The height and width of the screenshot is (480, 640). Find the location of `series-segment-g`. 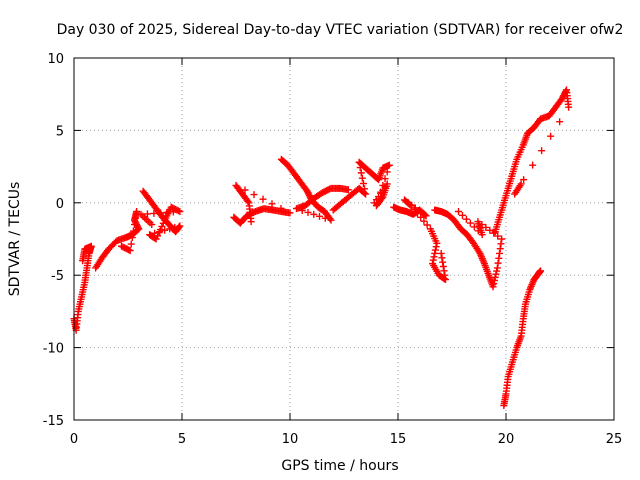

series-segment-g is located at coordinates (420, 240).